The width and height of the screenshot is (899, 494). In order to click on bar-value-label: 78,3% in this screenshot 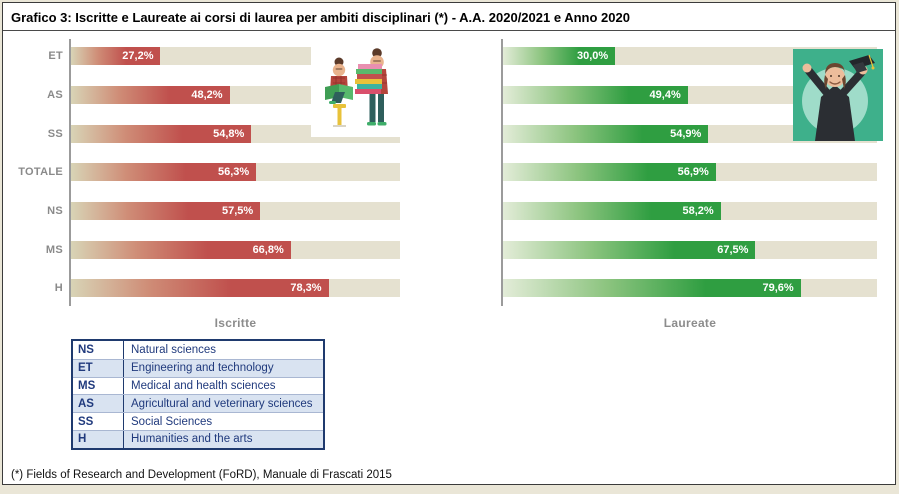, I will do `click(306, 288)`.